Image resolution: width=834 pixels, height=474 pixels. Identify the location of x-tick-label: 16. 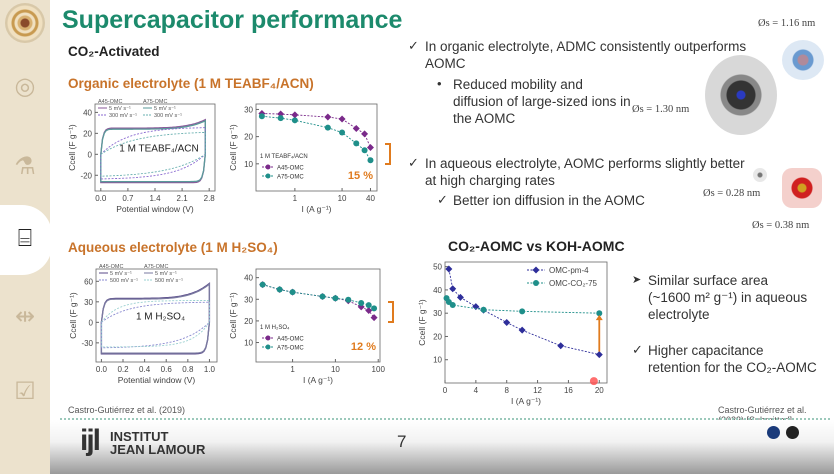
(568, 390).